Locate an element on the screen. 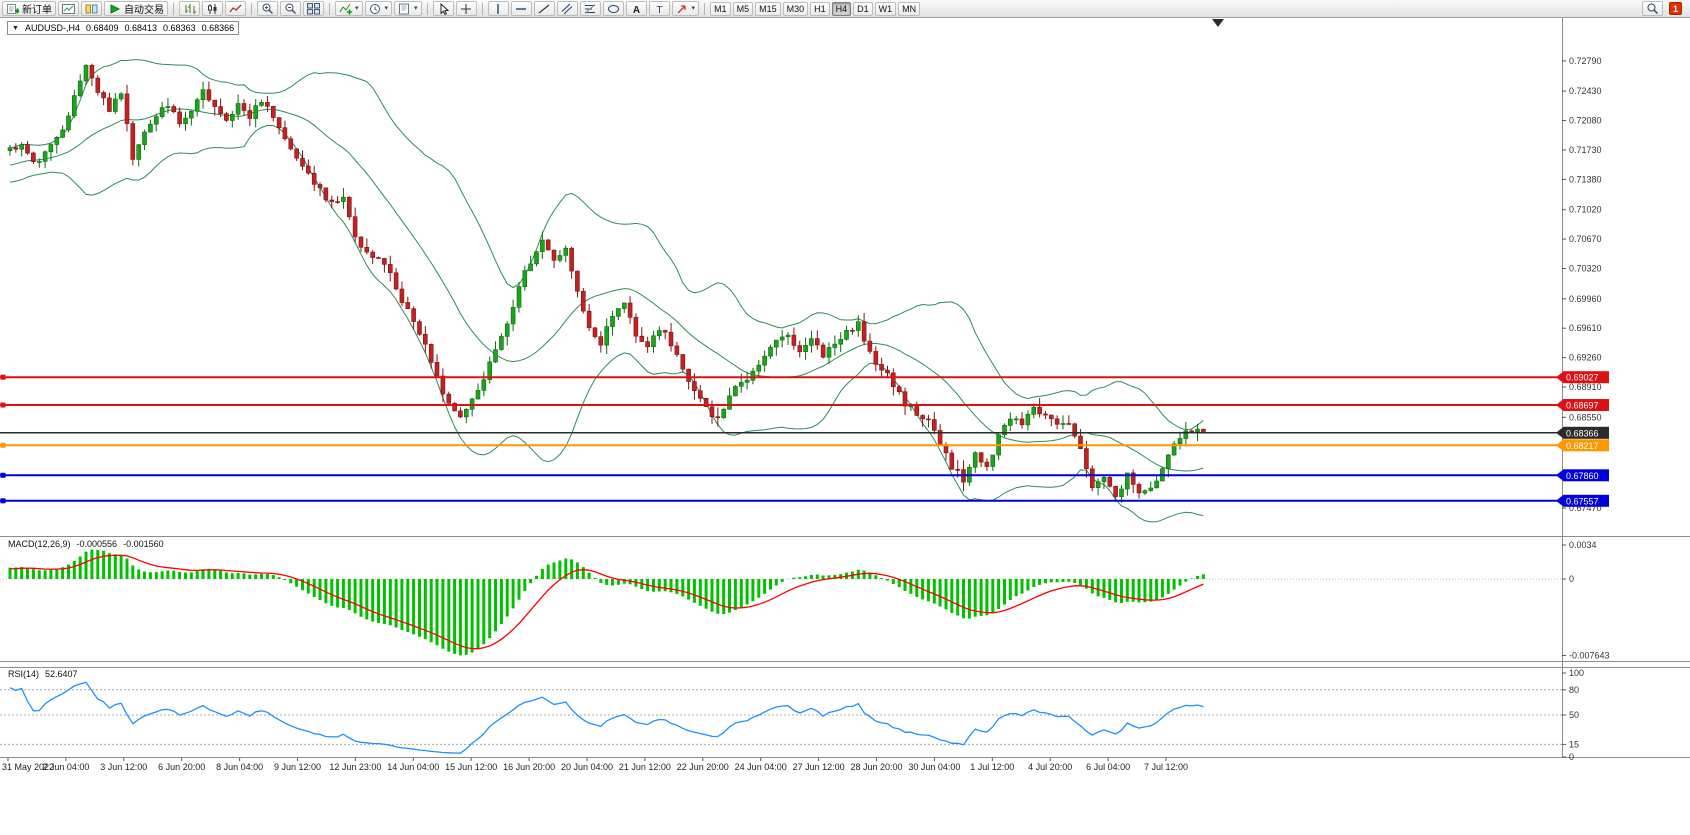  crosshair-button is located at coordinates (466, 8).